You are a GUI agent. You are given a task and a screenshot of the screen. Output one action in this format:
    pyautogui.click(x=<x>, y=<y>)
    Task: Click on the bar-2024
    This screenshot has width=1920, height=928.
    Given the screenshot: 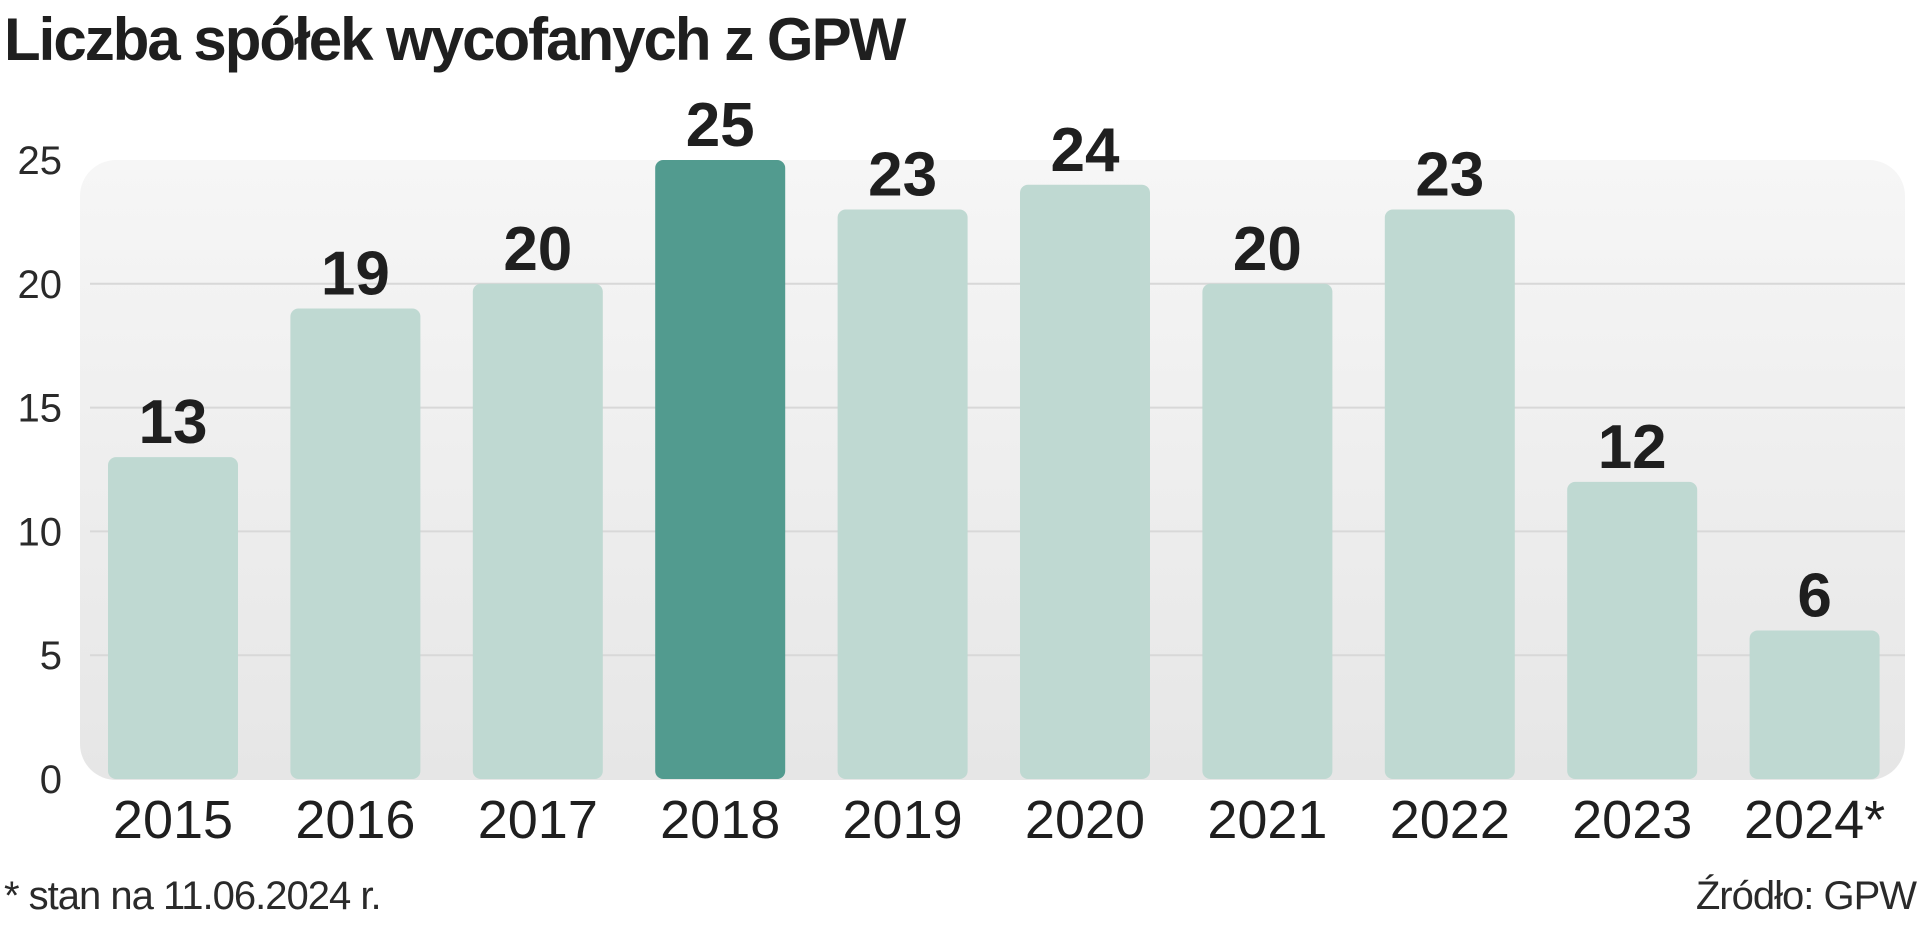 What is the action you would take?
    pyautogui.click(x=1814, y=704)
    